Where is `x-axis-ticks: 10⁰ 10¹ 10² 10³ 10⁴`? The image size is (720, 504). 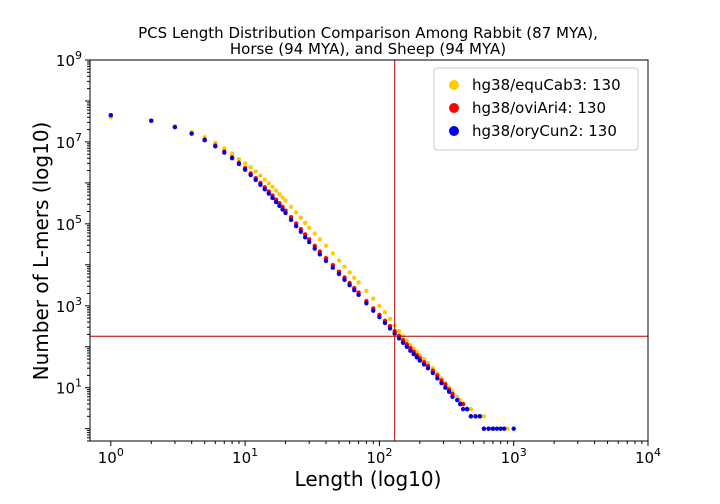
x-axis-ticks: 10⁰ 10¹ 10² 10³ 10⁴ is located at coordinates (379, 454).